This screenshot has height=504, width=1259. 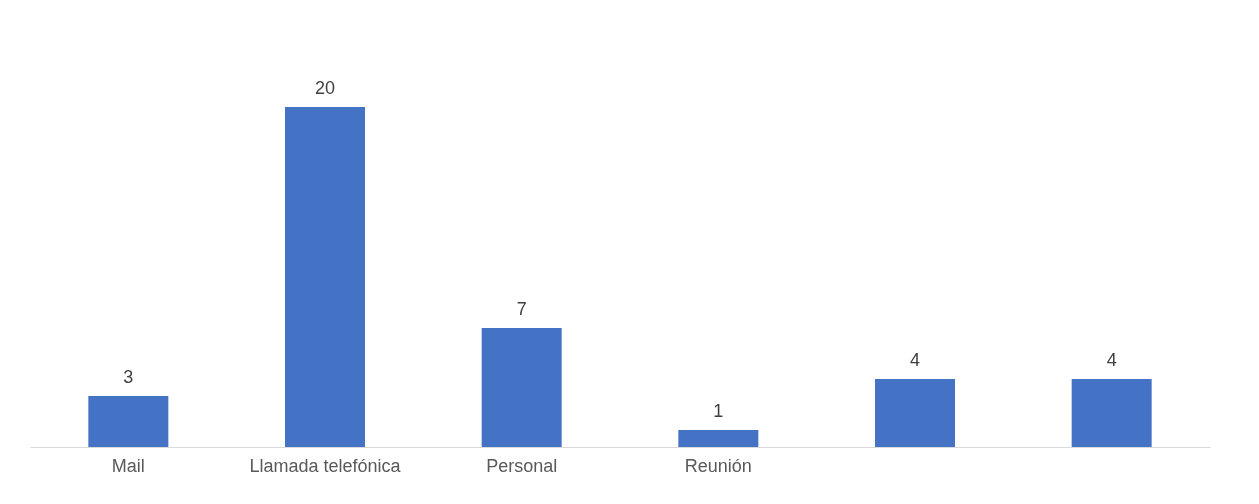 I want to click on data-label: 1, so click(x=718, y=411).